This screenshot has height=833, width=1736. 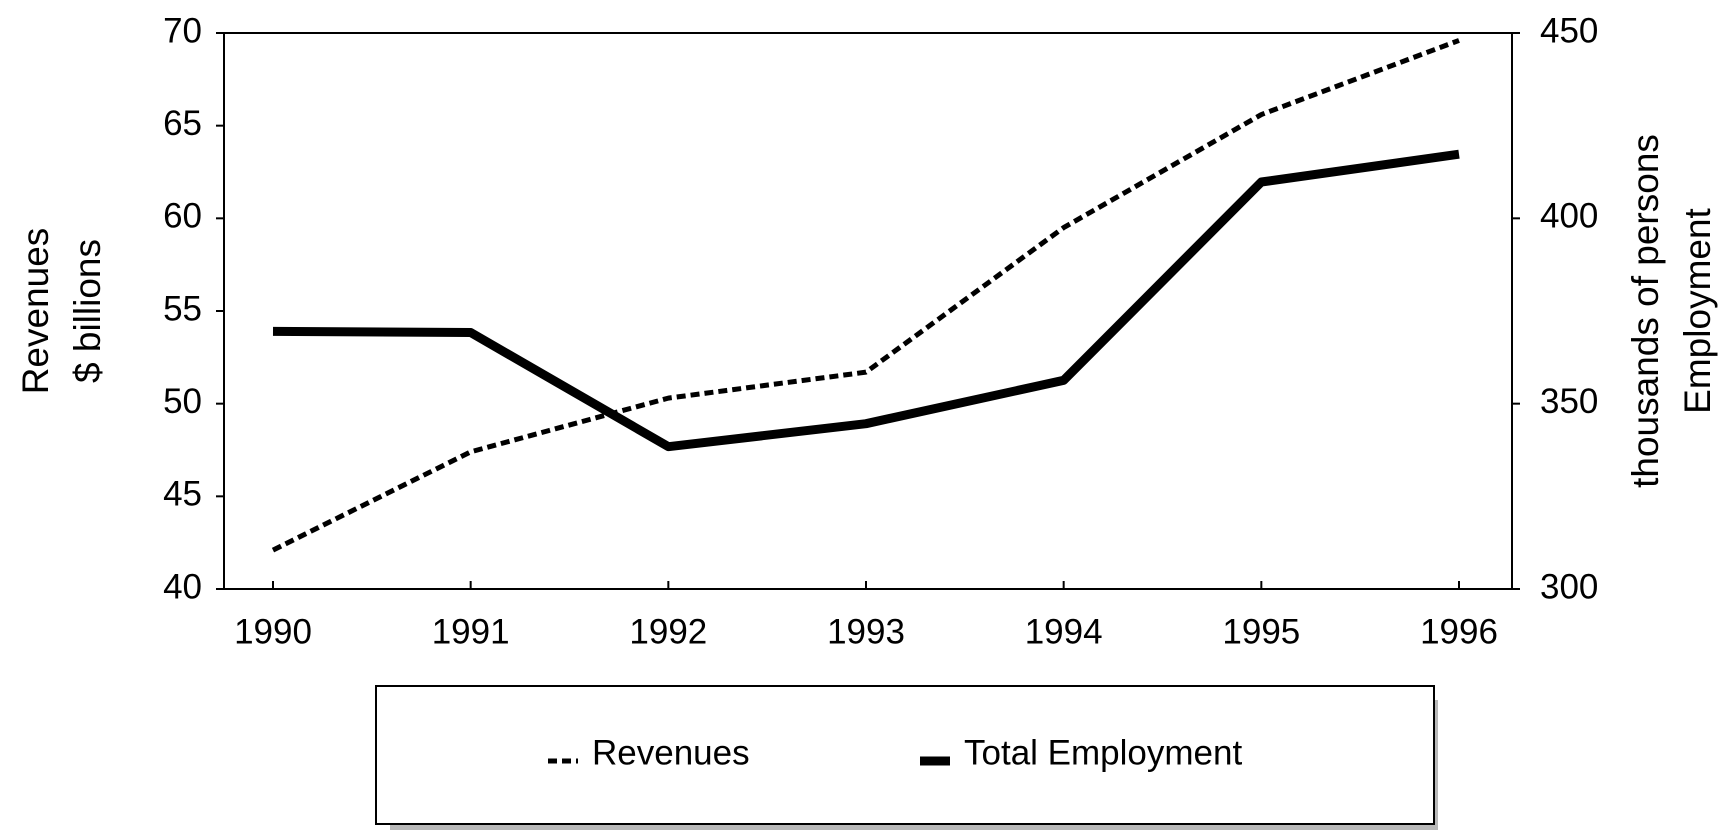 What do you see at coordinates (471, 631) in the screenshot?
I see `x-tick-label: 1991` at bounding box center [471, 631].